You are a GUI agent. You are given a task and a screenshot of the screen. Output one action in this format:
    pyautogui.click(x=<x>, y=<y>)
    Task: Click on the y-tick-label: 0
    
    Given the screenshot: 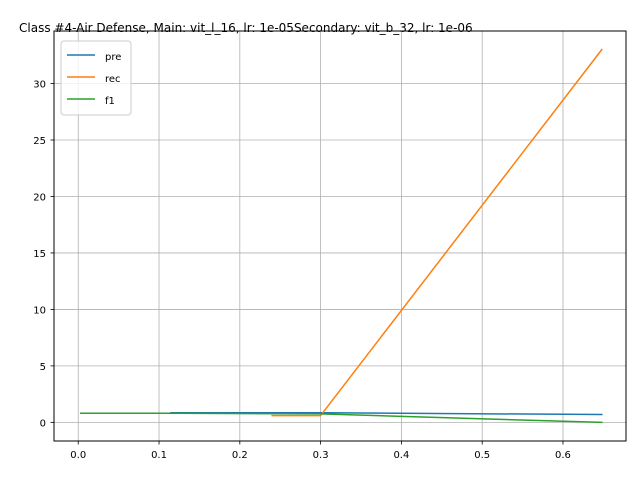 What is the action you would take?
    pyautogui.click(x=43, y=423)
    